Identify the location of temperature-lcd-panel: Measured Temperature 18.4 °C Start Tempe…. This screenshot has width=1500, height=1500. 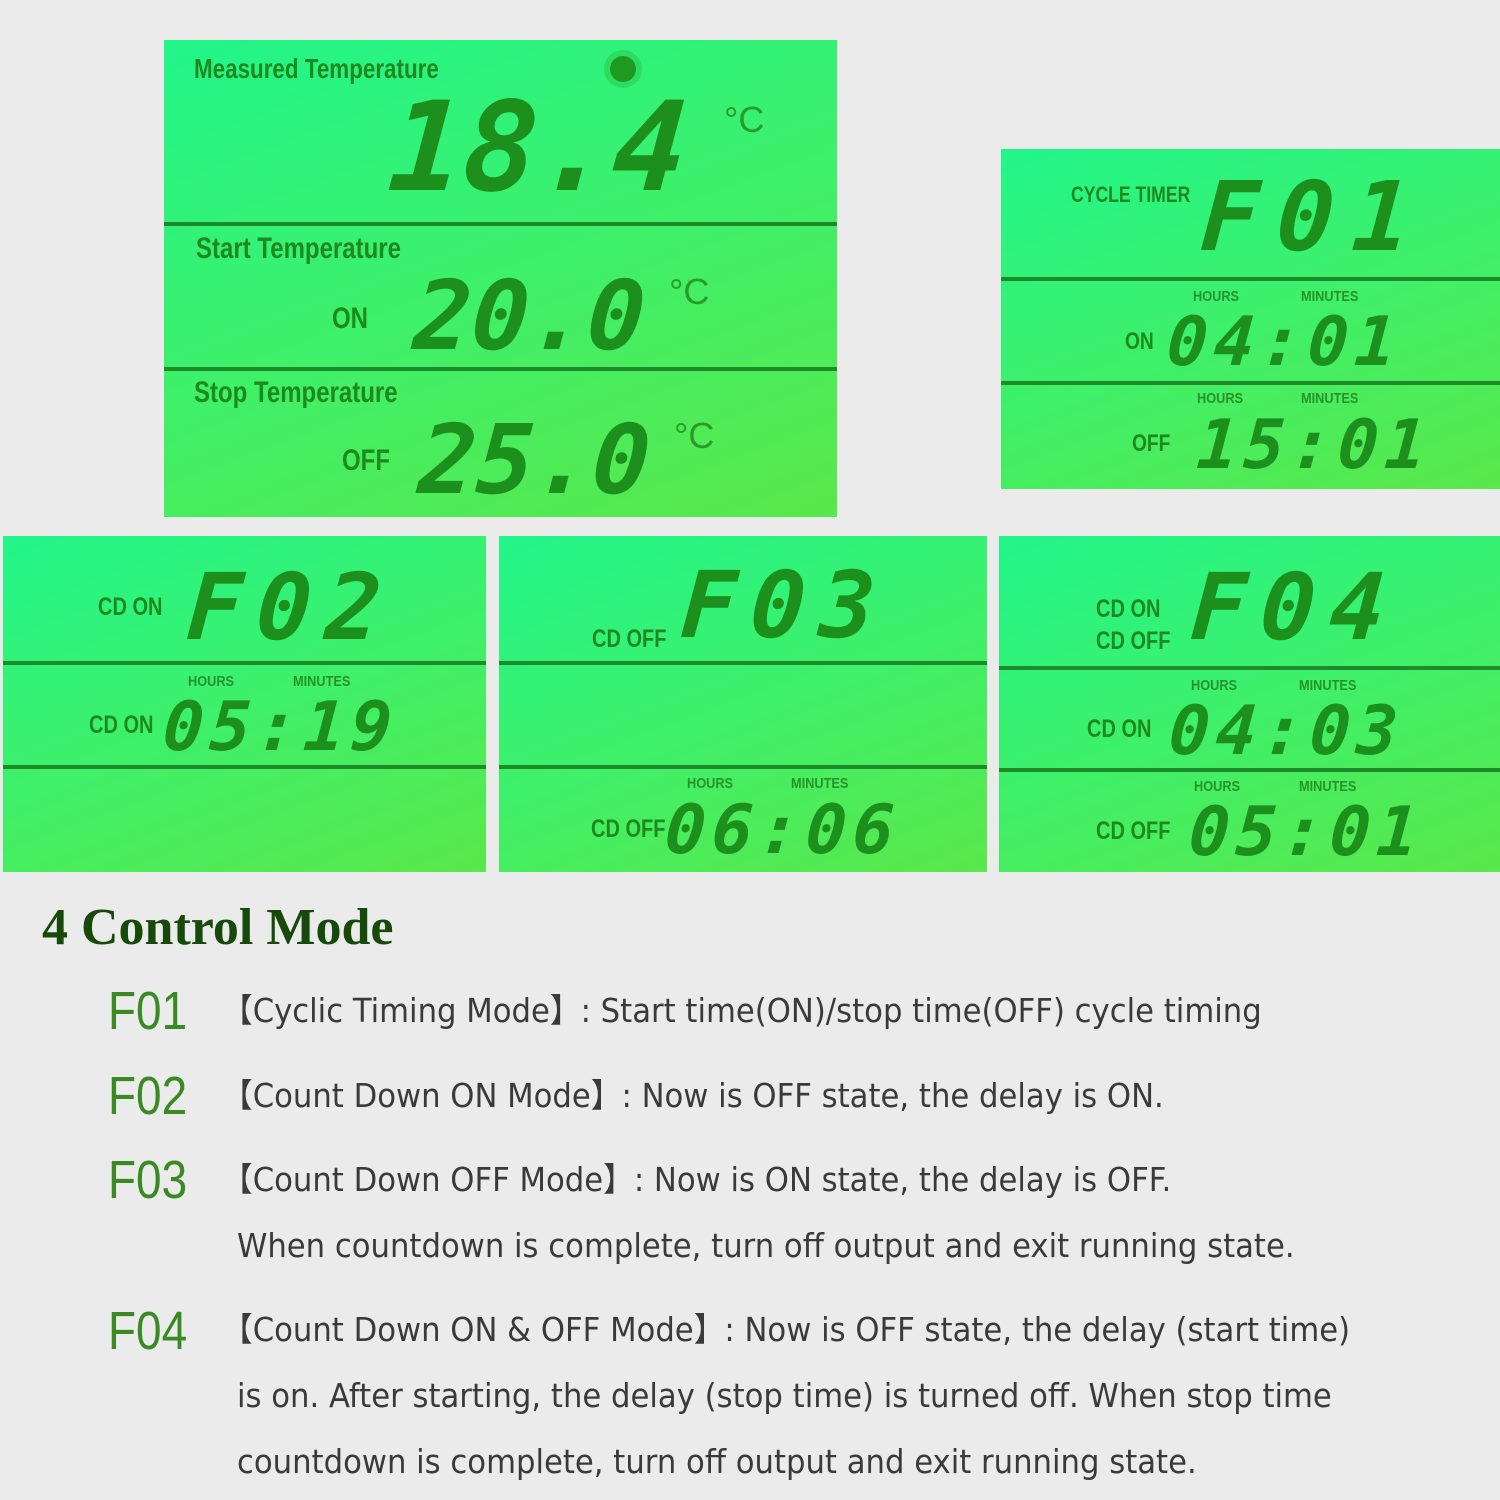
(500, 278).